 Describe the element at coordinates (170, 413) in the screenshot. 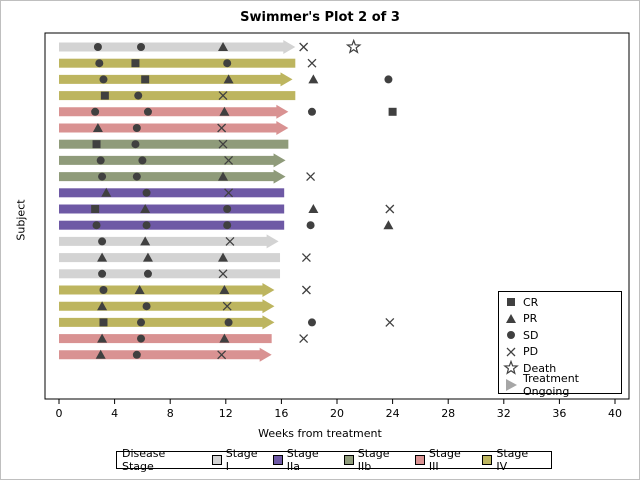

I see `x-tick-label: 8` at that location.